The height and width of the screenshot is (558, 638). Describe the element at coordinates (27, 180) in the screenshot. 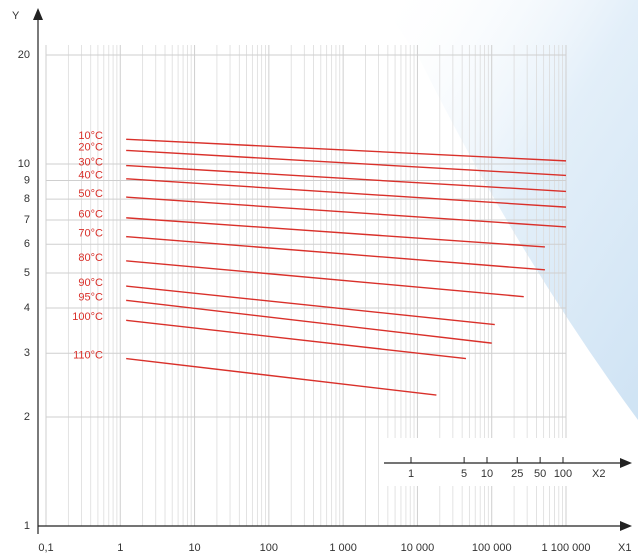

I see `y-tick-label: 9` at that location.